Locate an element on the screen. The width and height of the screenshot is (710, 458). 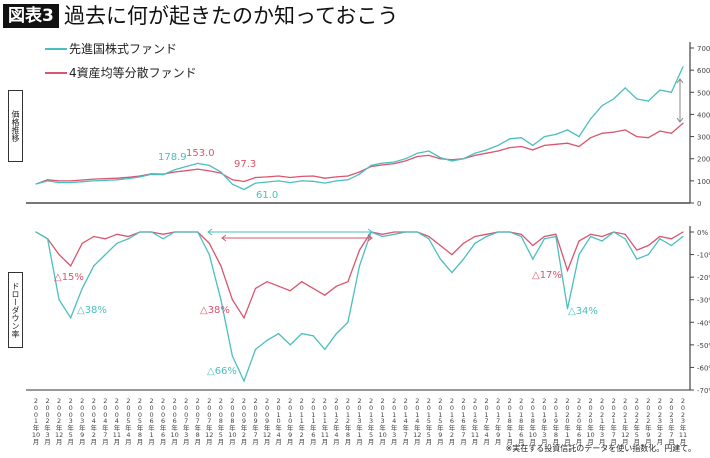
x-tick-label: 2 0 0 4 年 11 月 is located at coordinates (117, 421).